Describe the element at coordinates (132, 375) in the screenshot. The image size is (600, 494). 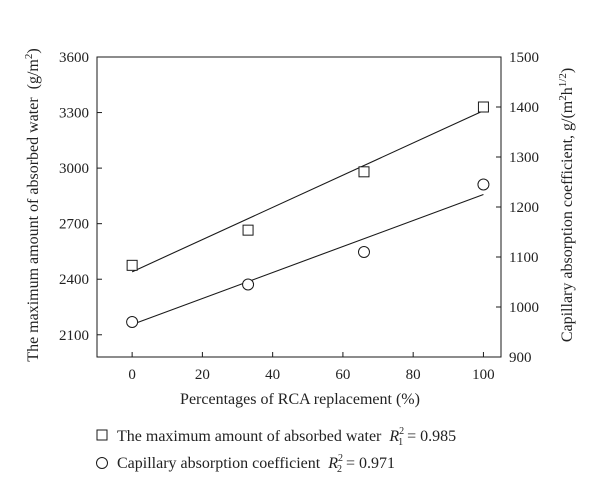
I see `x-tick-label: 0` at that location.